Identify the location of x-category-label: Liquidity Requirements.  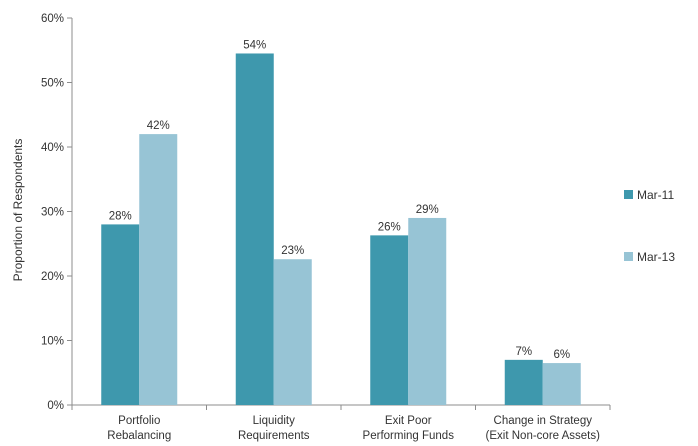
(274, 428).